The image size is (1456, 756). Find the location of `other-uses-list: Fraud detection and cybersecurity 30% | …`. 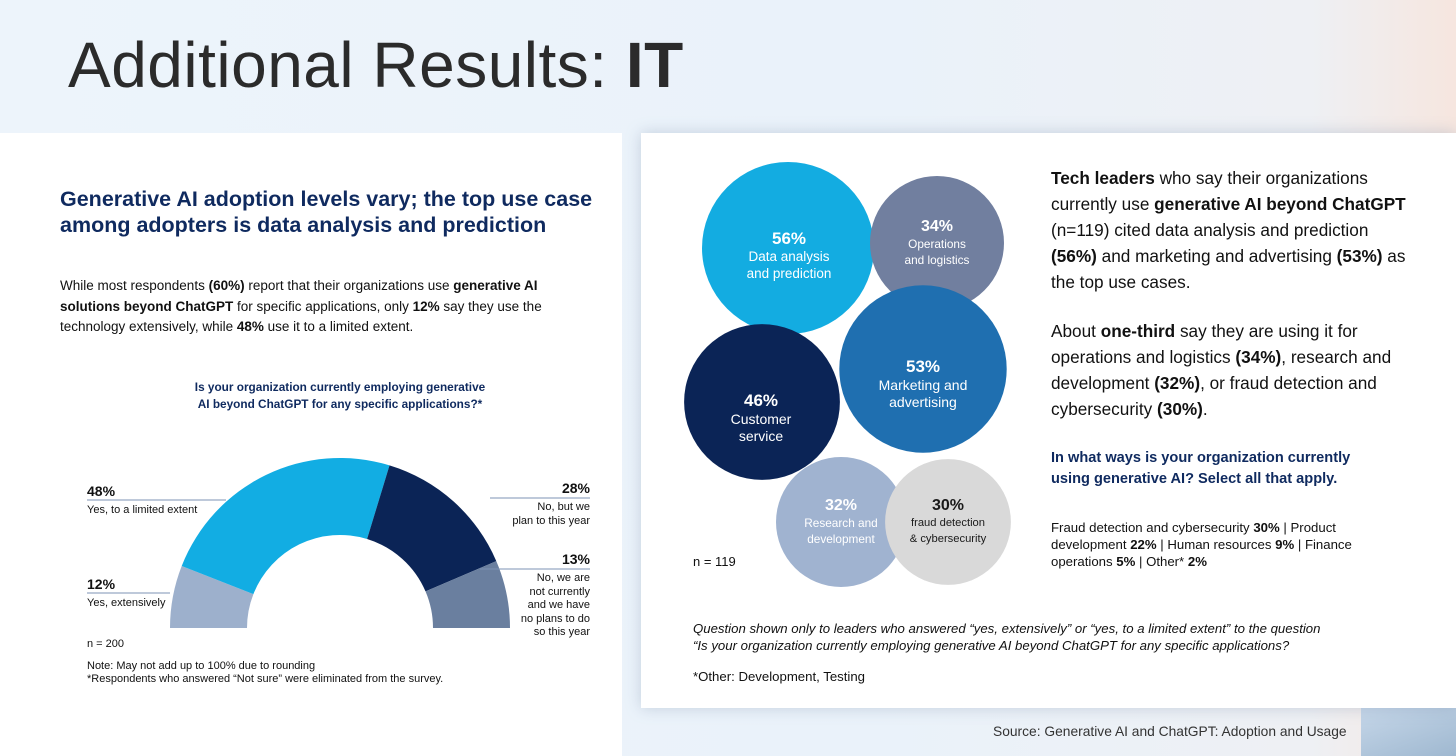

other-uses-list: Fraud detection and cybersecurity 30% | … is located at coordinates (1201, 544).